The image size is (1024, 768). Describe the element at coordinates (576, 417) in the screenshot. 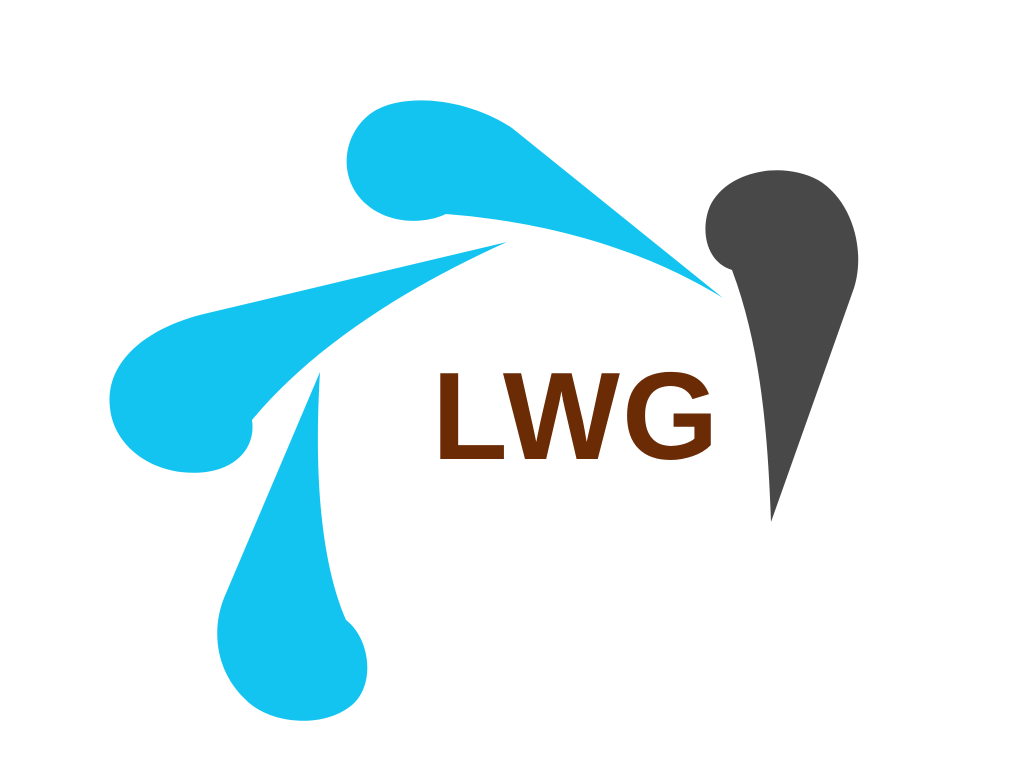

I see `logo-text: LWG` at that location.